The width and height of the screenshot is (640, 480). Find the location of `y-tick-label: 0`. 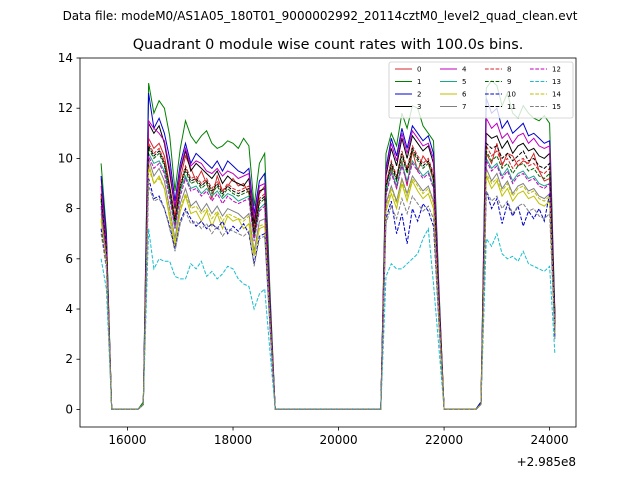

y-tick-label: 0 is located at coordinates (69, 409).